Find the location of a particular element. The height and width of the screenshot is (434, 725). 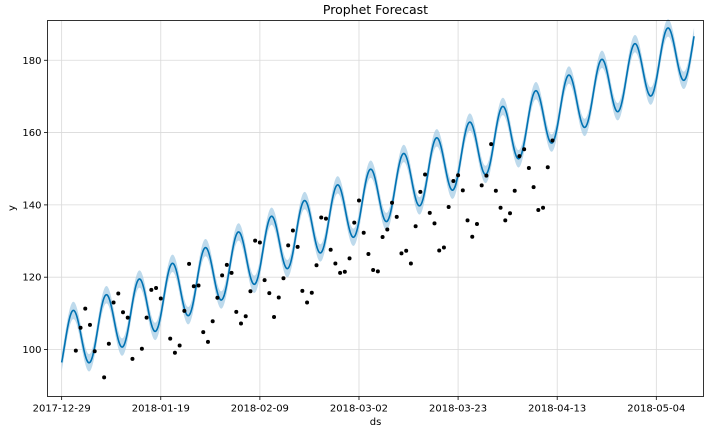

x-tick-label: 2018-05-04 is located at coordinates (656, 409).